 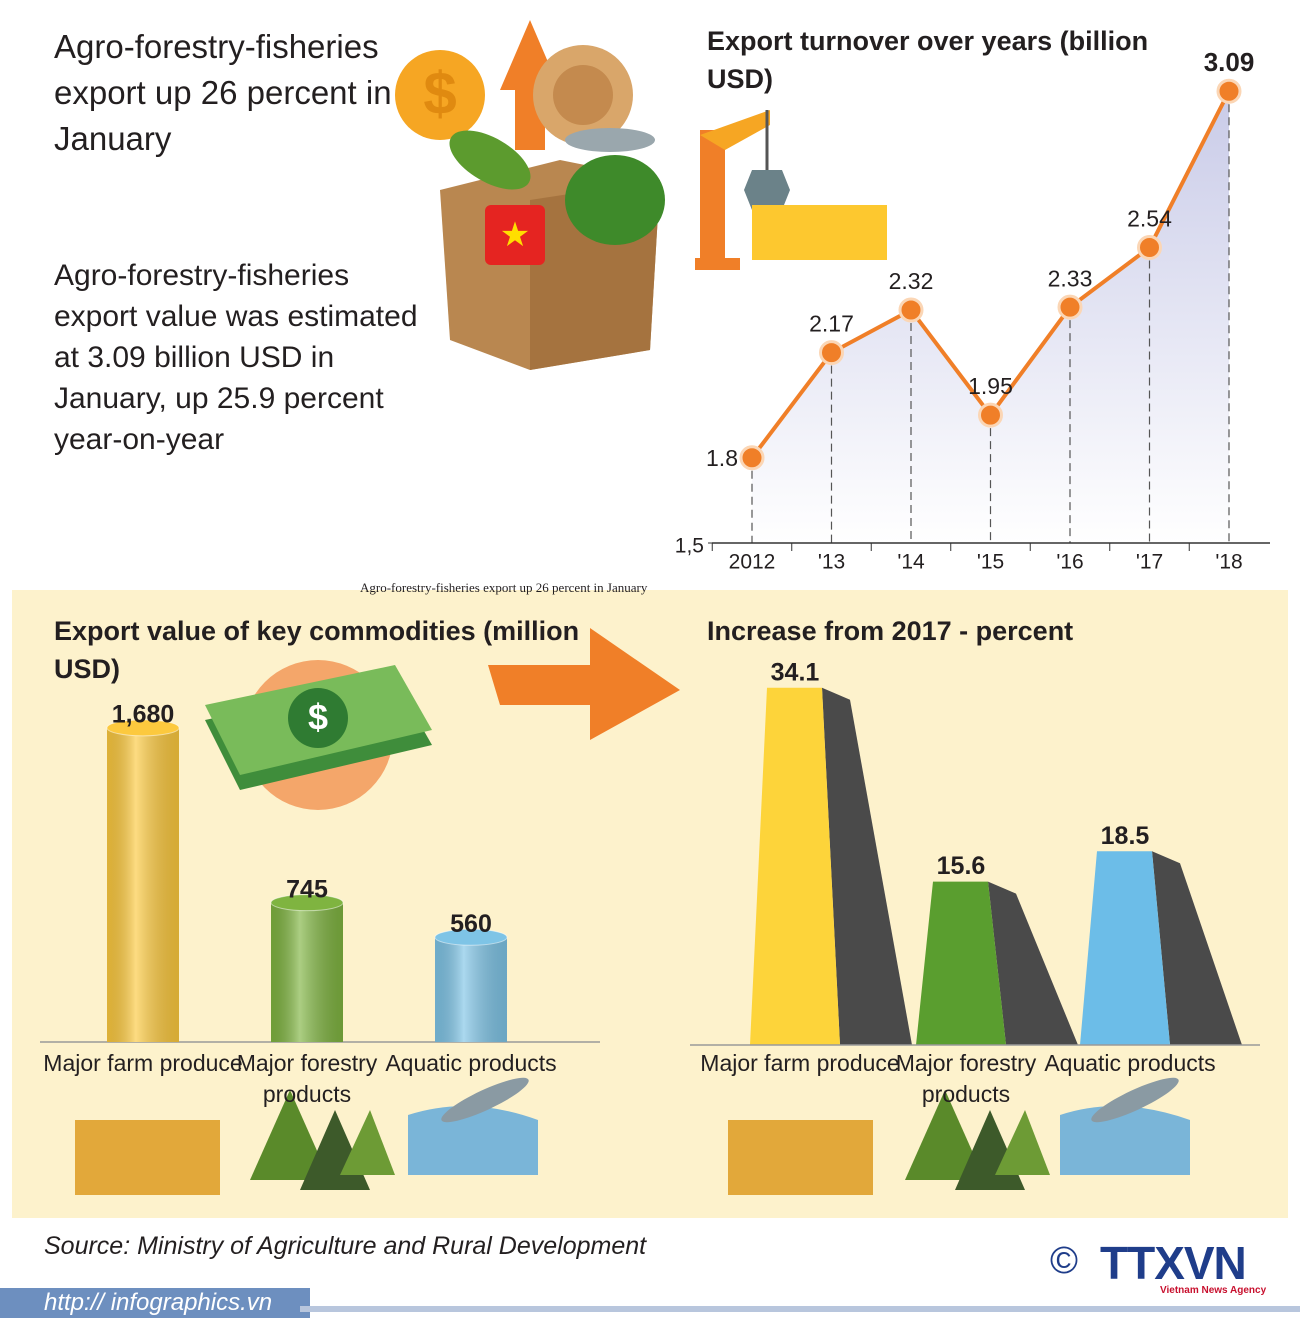 I want to click on value-label: 2.32, so click(x=911, y=281).